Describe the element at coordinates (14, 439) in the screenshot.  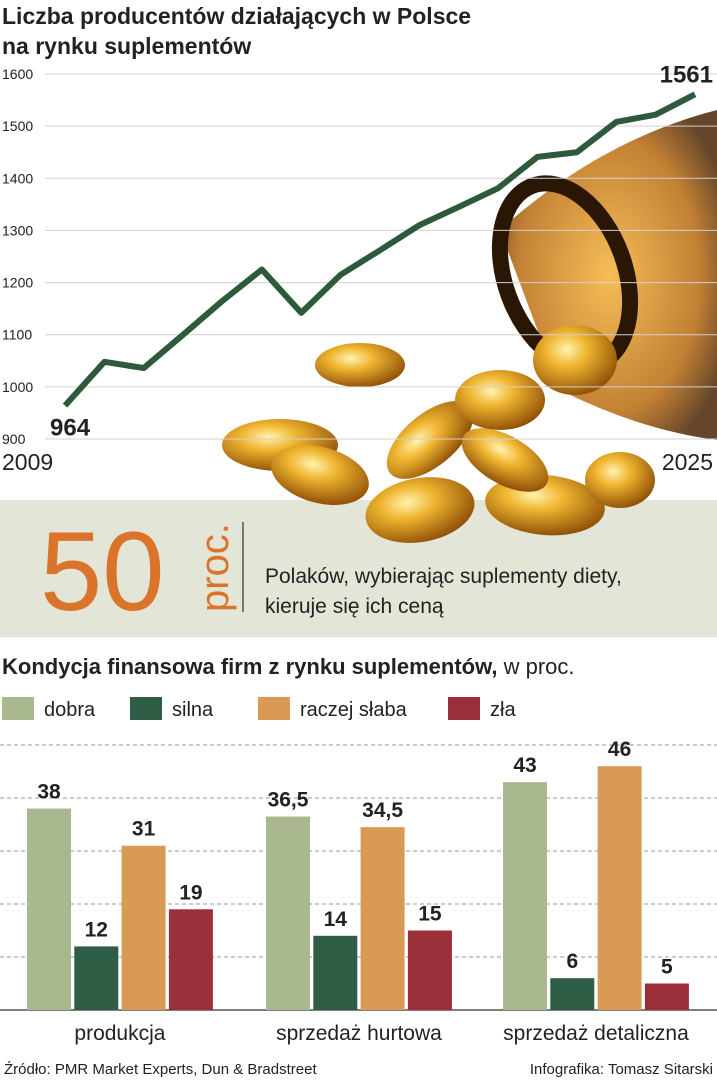
I see `y-tick-label: 900` at that location.